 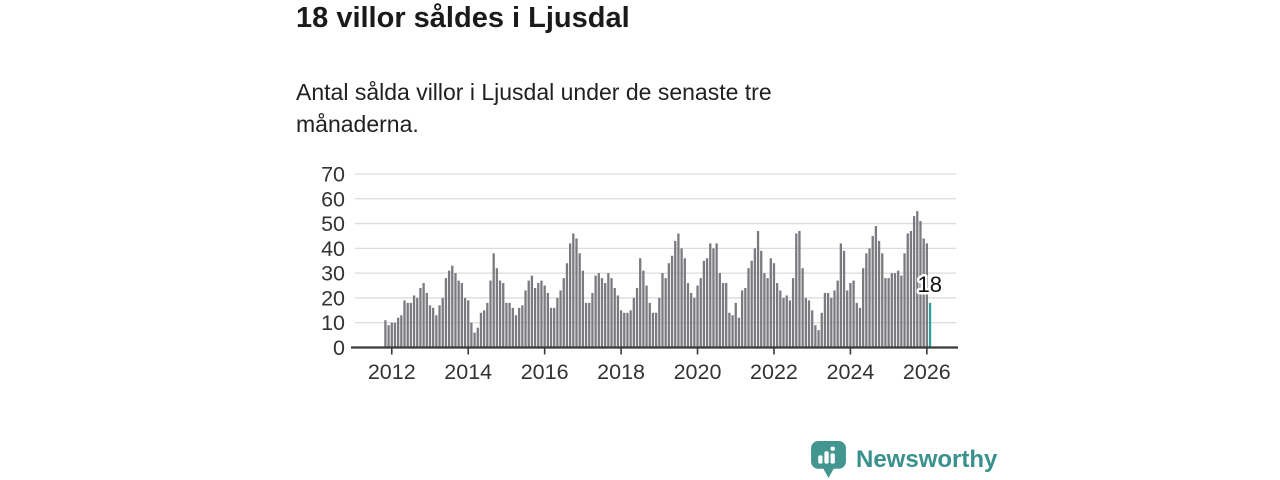 I want to click on x-tick-label: 2024, so click(x=850, y=372).